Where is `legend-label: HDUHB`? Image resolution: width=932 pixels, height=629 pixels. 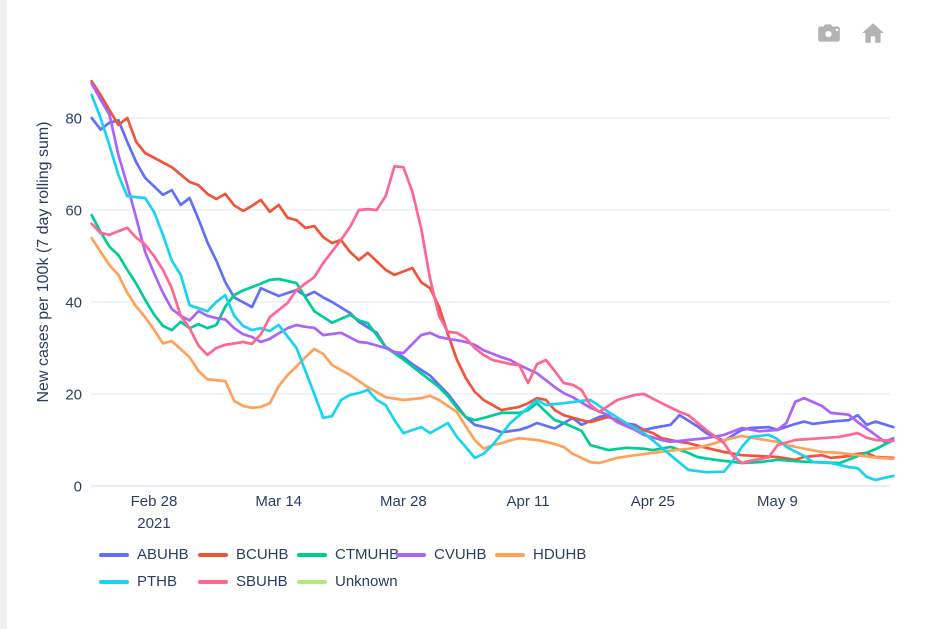
legend-label: HDUHB is located at coordinates (560, 554).